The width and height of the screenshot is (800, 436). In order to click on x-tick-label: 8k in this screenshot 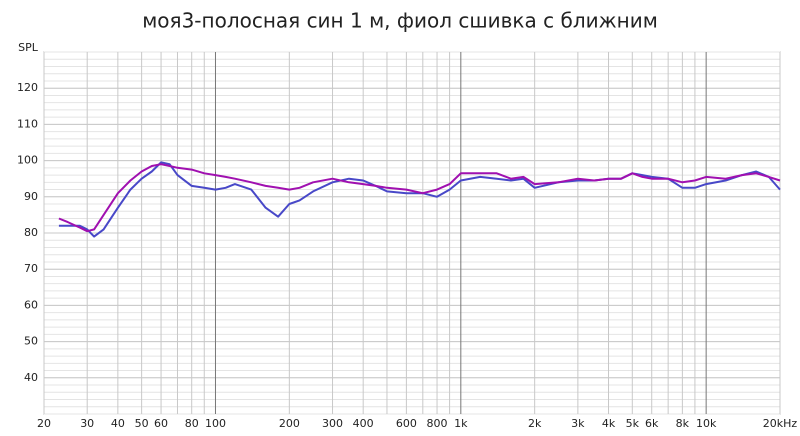, I will do `click(683, 423)`.